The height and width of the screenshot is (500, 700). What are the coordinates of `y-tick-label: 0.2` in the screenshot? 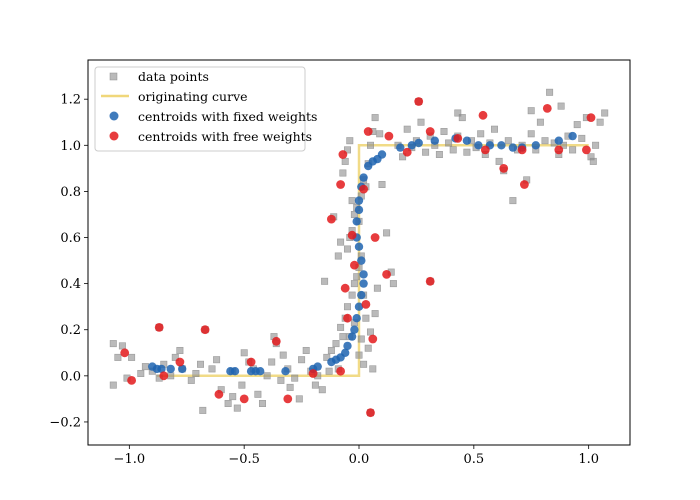 It's located at (70, 330).